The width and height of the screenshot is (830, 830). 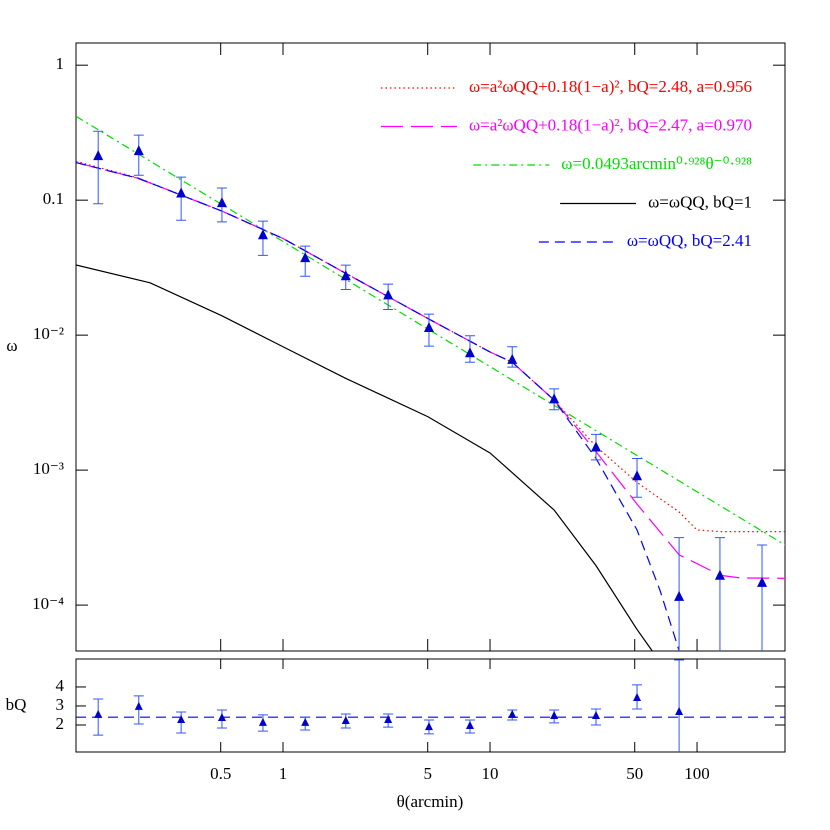 I want to click on y-tick-label: 4, so click(x=60, y=685).